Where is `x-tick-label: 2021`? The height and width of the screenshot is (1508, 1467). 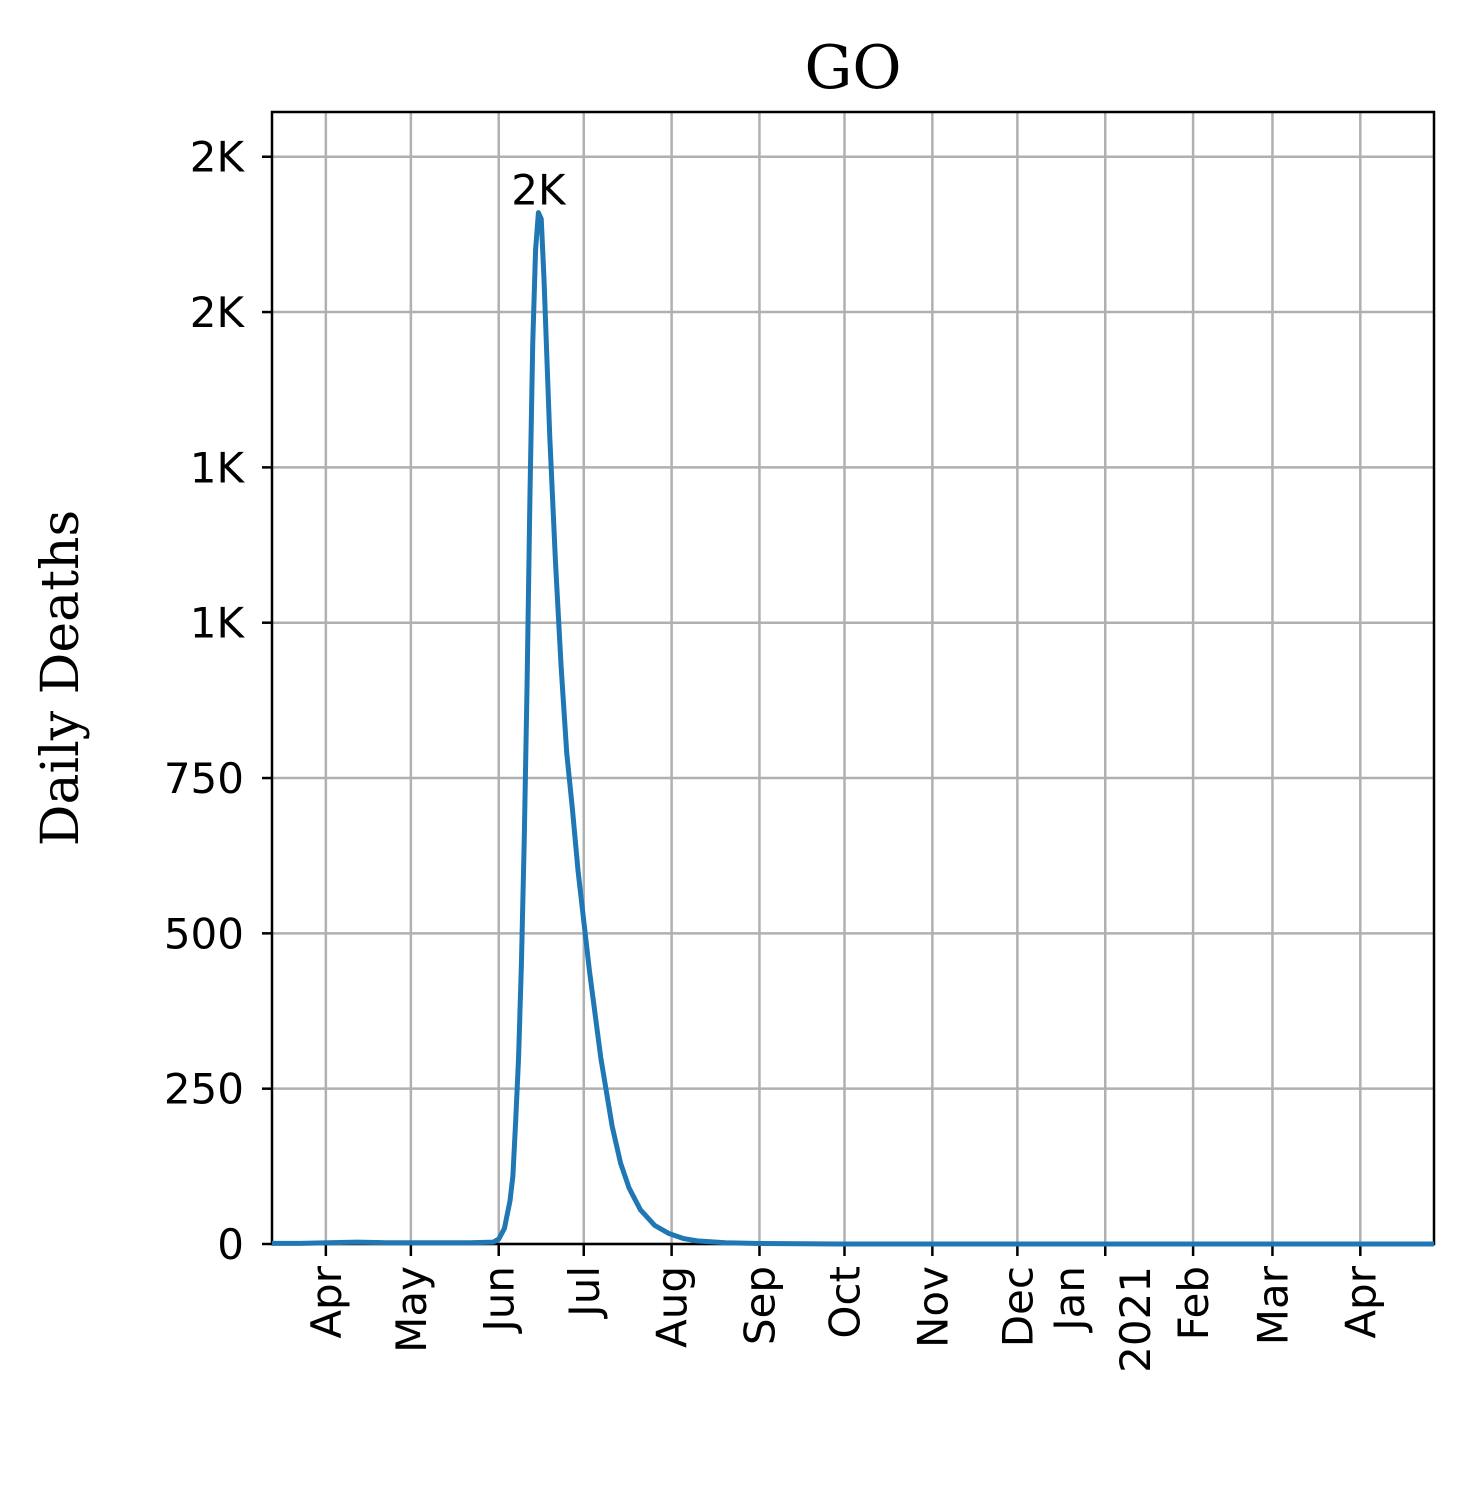 x-tick-label: 2021 is located at coordinates (1135, 1319).